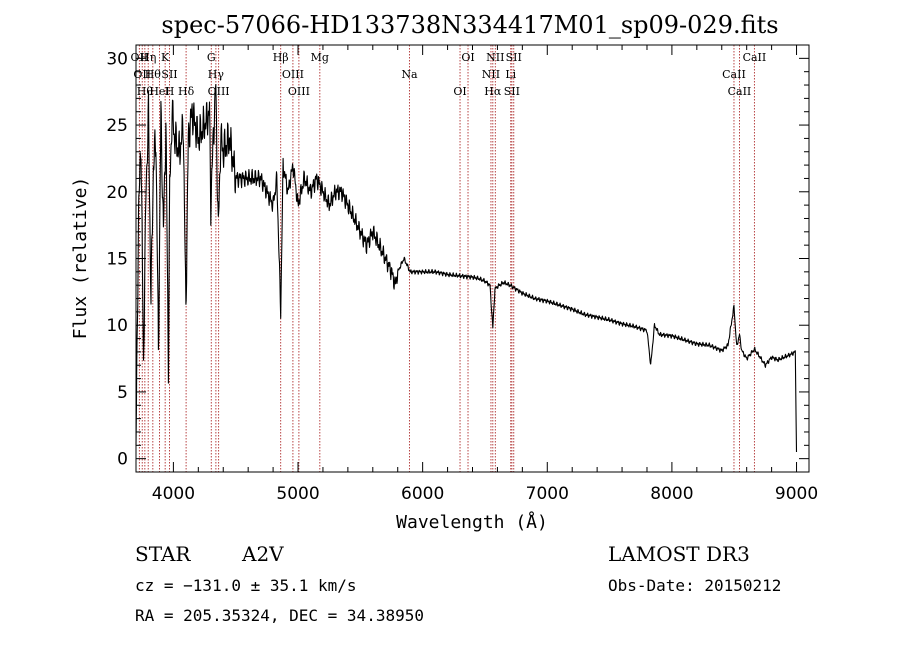 This screenshot has height=649, width=900. I want to click on x-axis-label: Wavelength (Å), so click(472, 522).